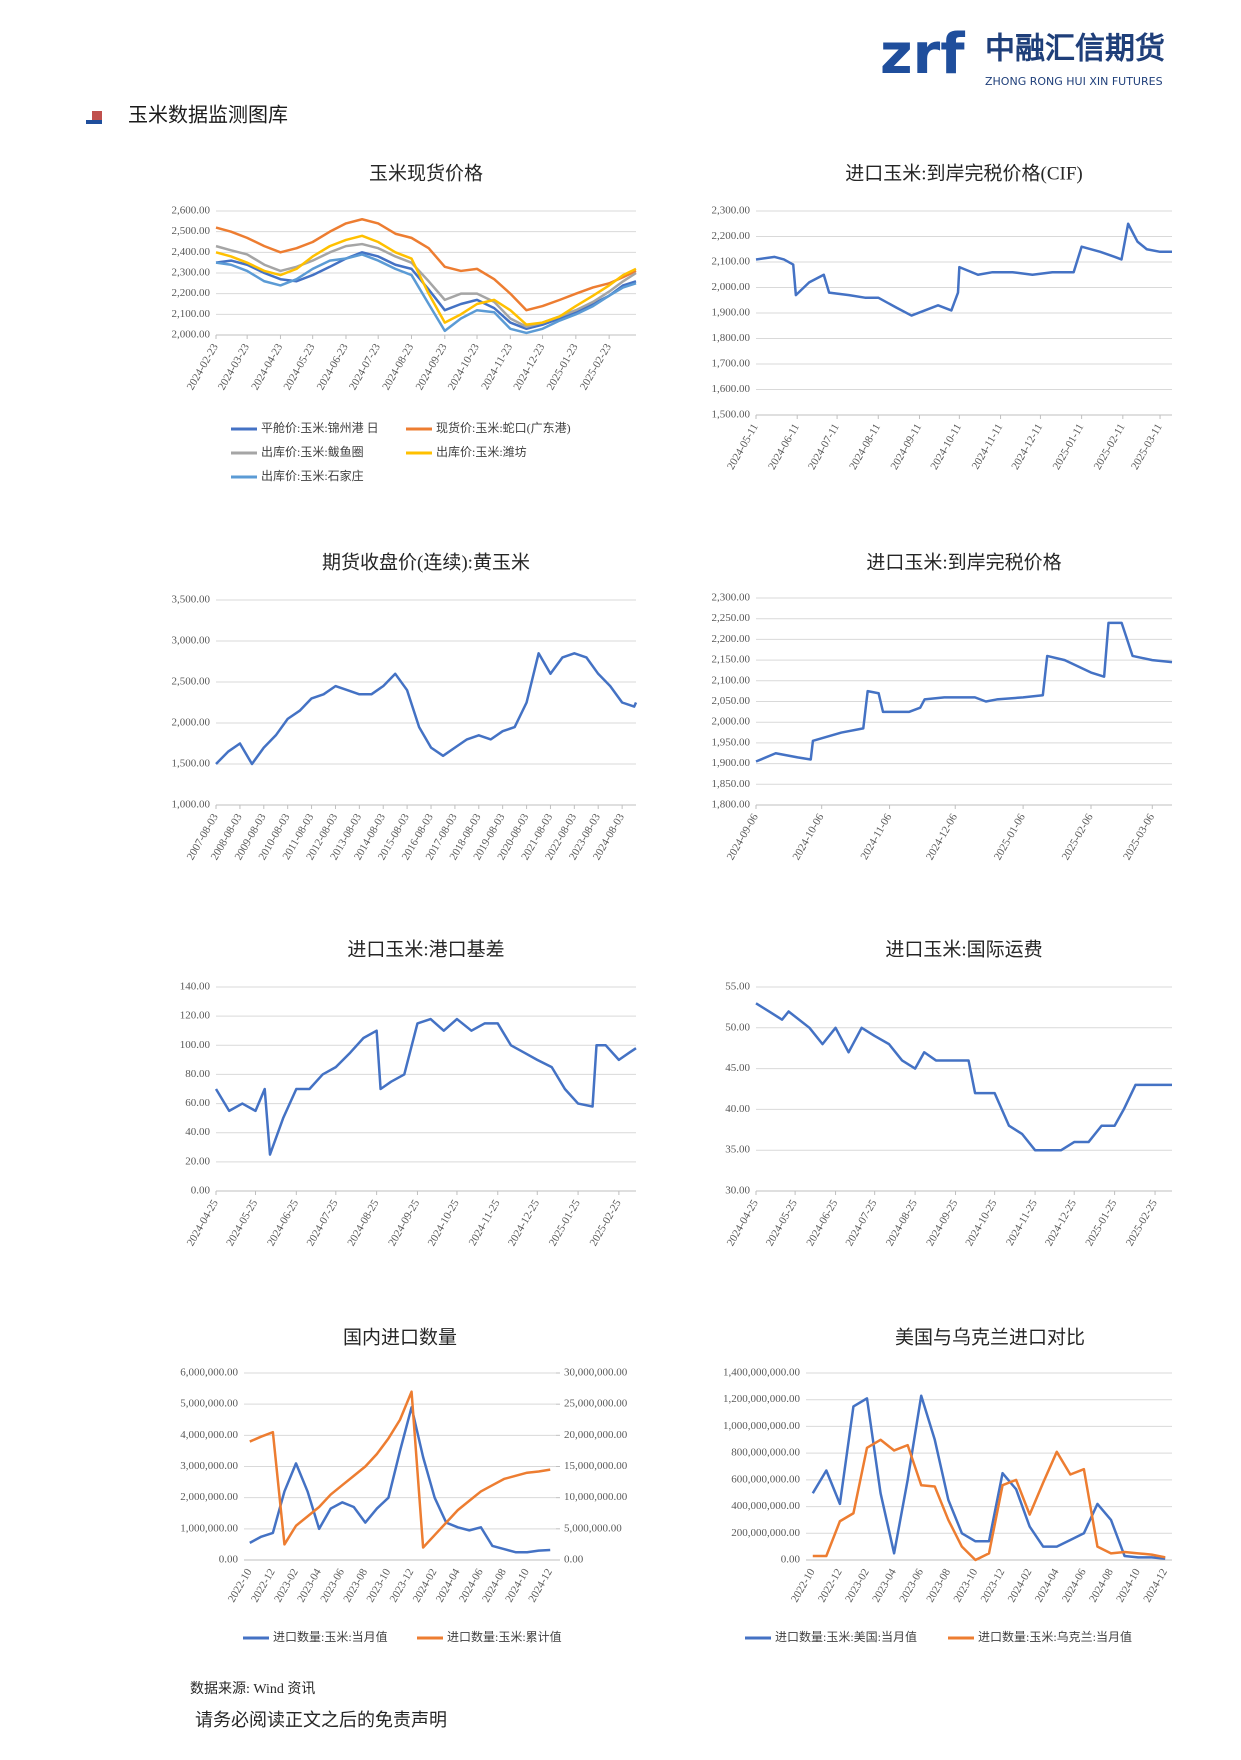 Image resolution: width=1241 pixels, height=1760 pixels. I want to click on x-tick-label: 2023-12, so click(993, 1586).